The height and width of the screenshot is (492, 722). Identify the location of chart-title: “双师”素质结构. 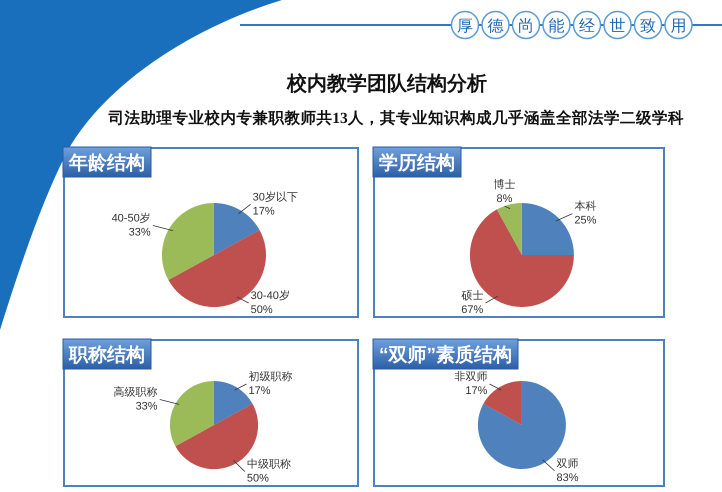
(445, 355).